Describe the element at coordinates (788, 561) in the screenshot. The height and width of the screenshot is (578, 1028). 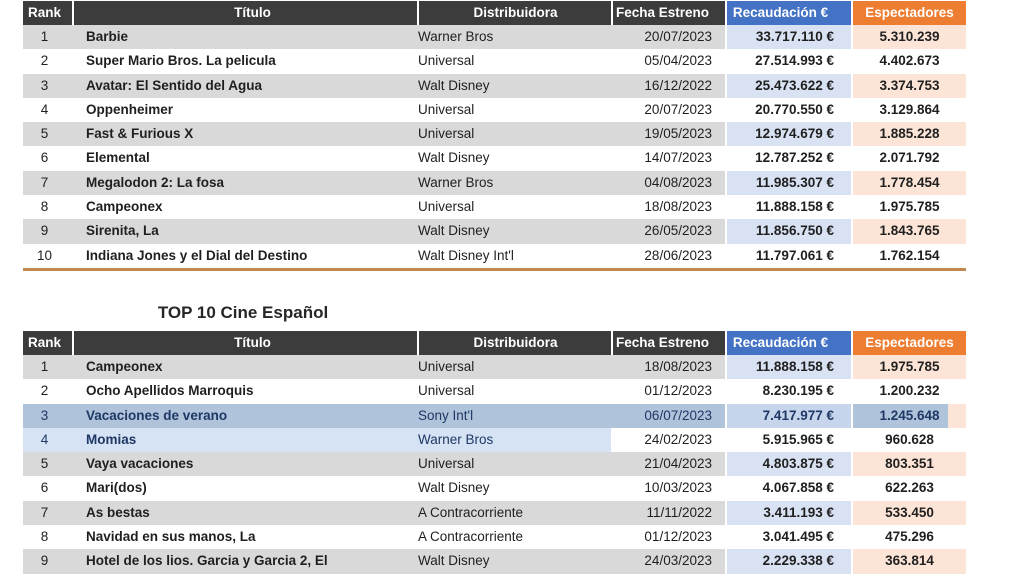
I see `cell-recaudacion: 2.229.338 €` at that location.